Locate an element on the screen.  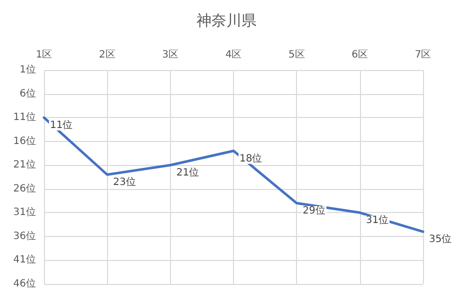
x-tick-label: 5区 is located at coordinates (296, 55).